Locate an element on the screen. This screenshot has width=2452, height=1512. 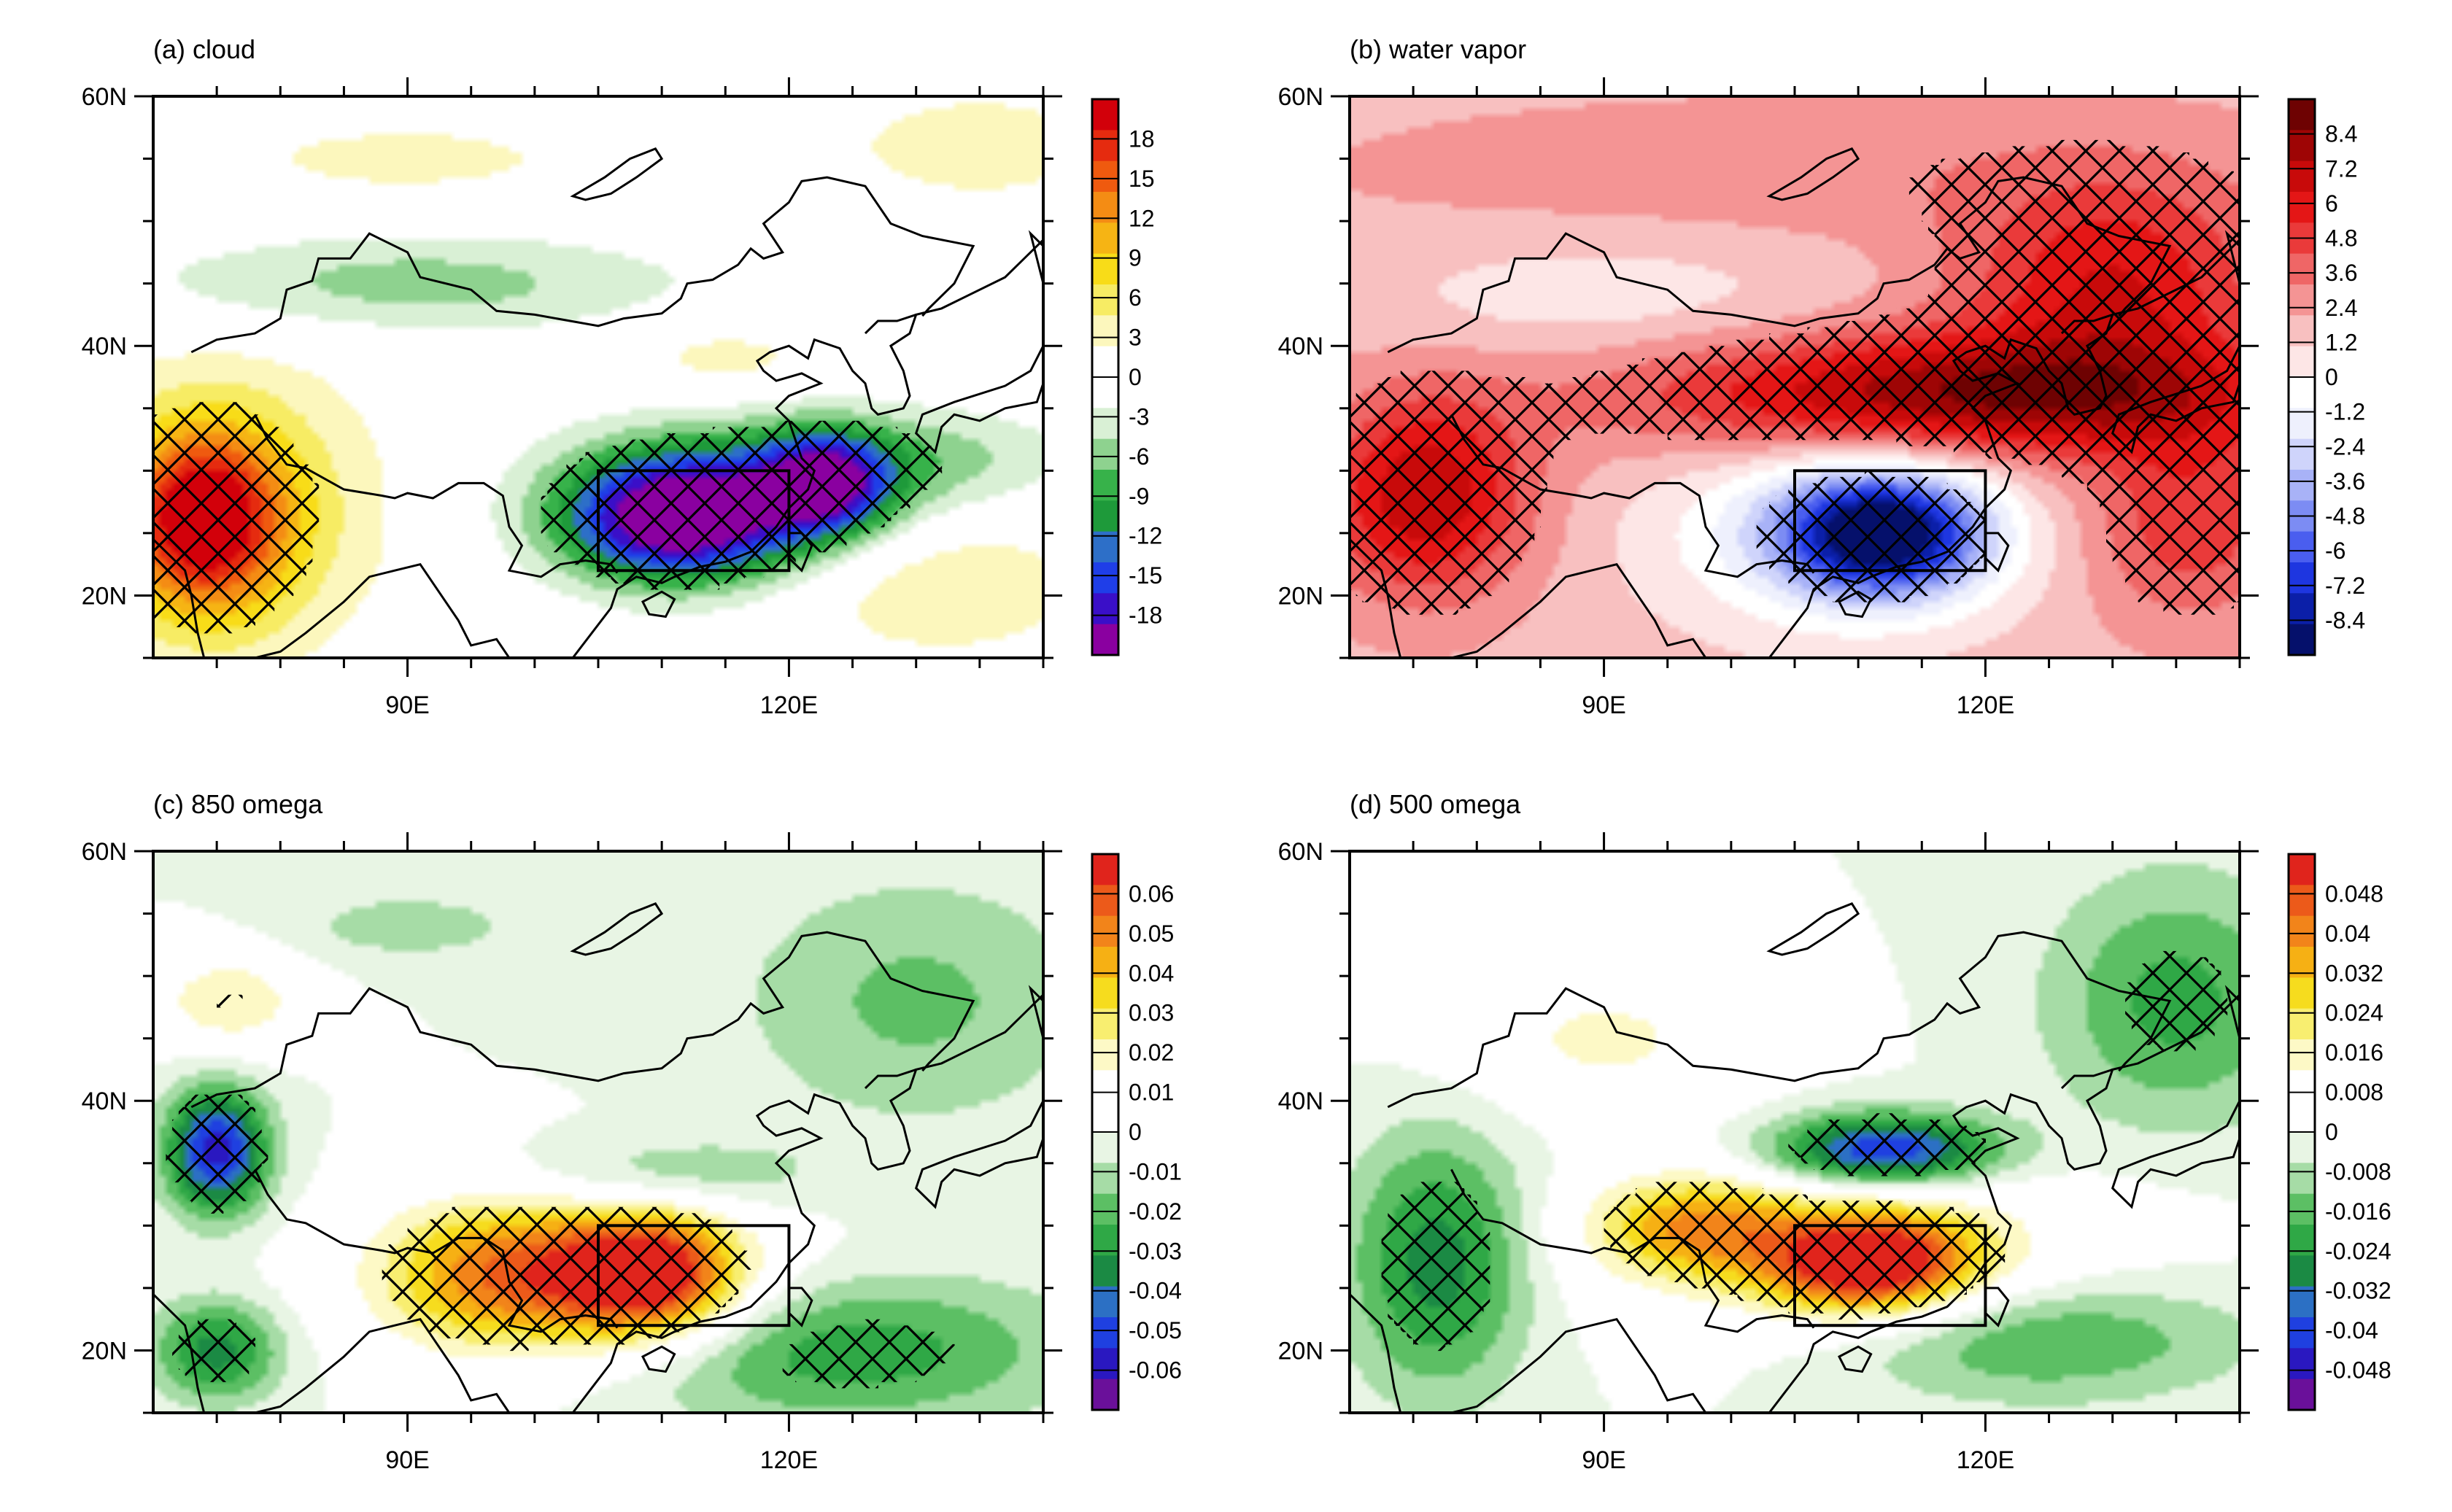
colorbar-label: 0.032 is located at coordinates (2354, 973).